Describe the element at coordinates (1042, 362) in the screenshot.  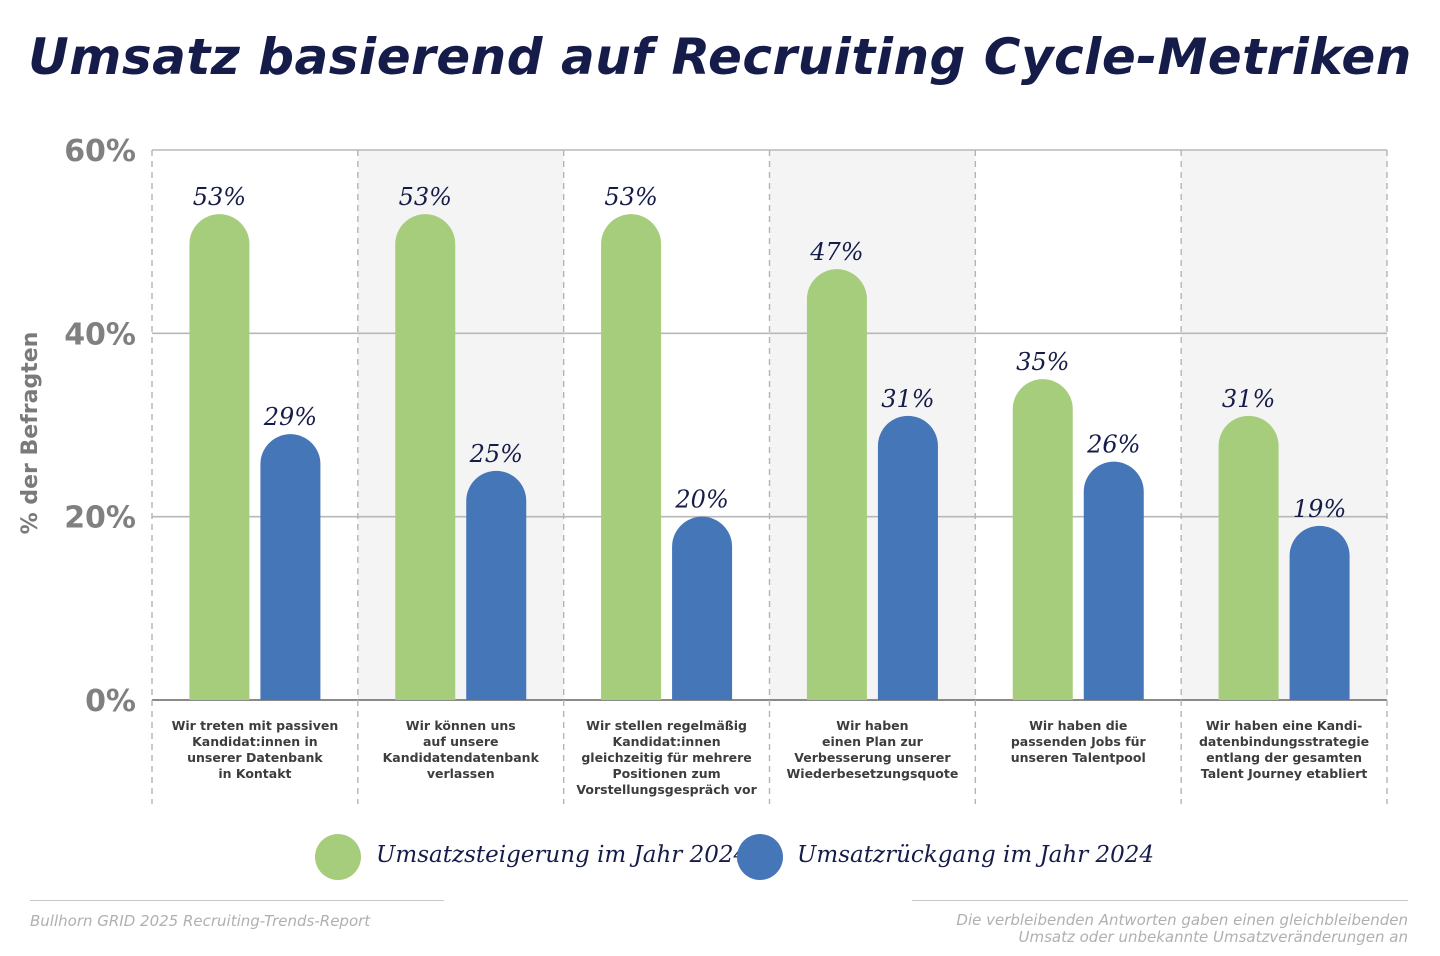
I see `value-label-increase-5: 35%` at that location.